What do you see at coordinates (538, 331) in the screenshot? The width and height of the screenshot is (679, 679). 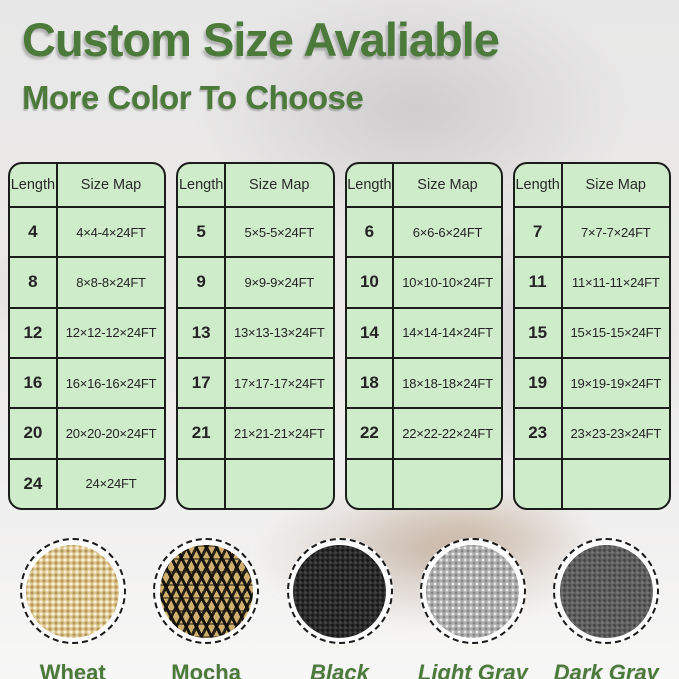 I see `length-cell: 15` at bounding box center [538, 331].